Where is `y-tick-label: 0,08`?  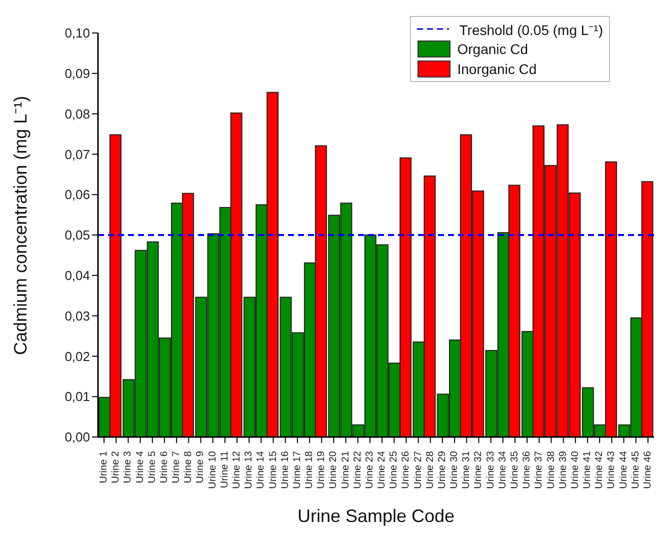
y-tick-label: 0,08 is located at coordinates (77, 114).